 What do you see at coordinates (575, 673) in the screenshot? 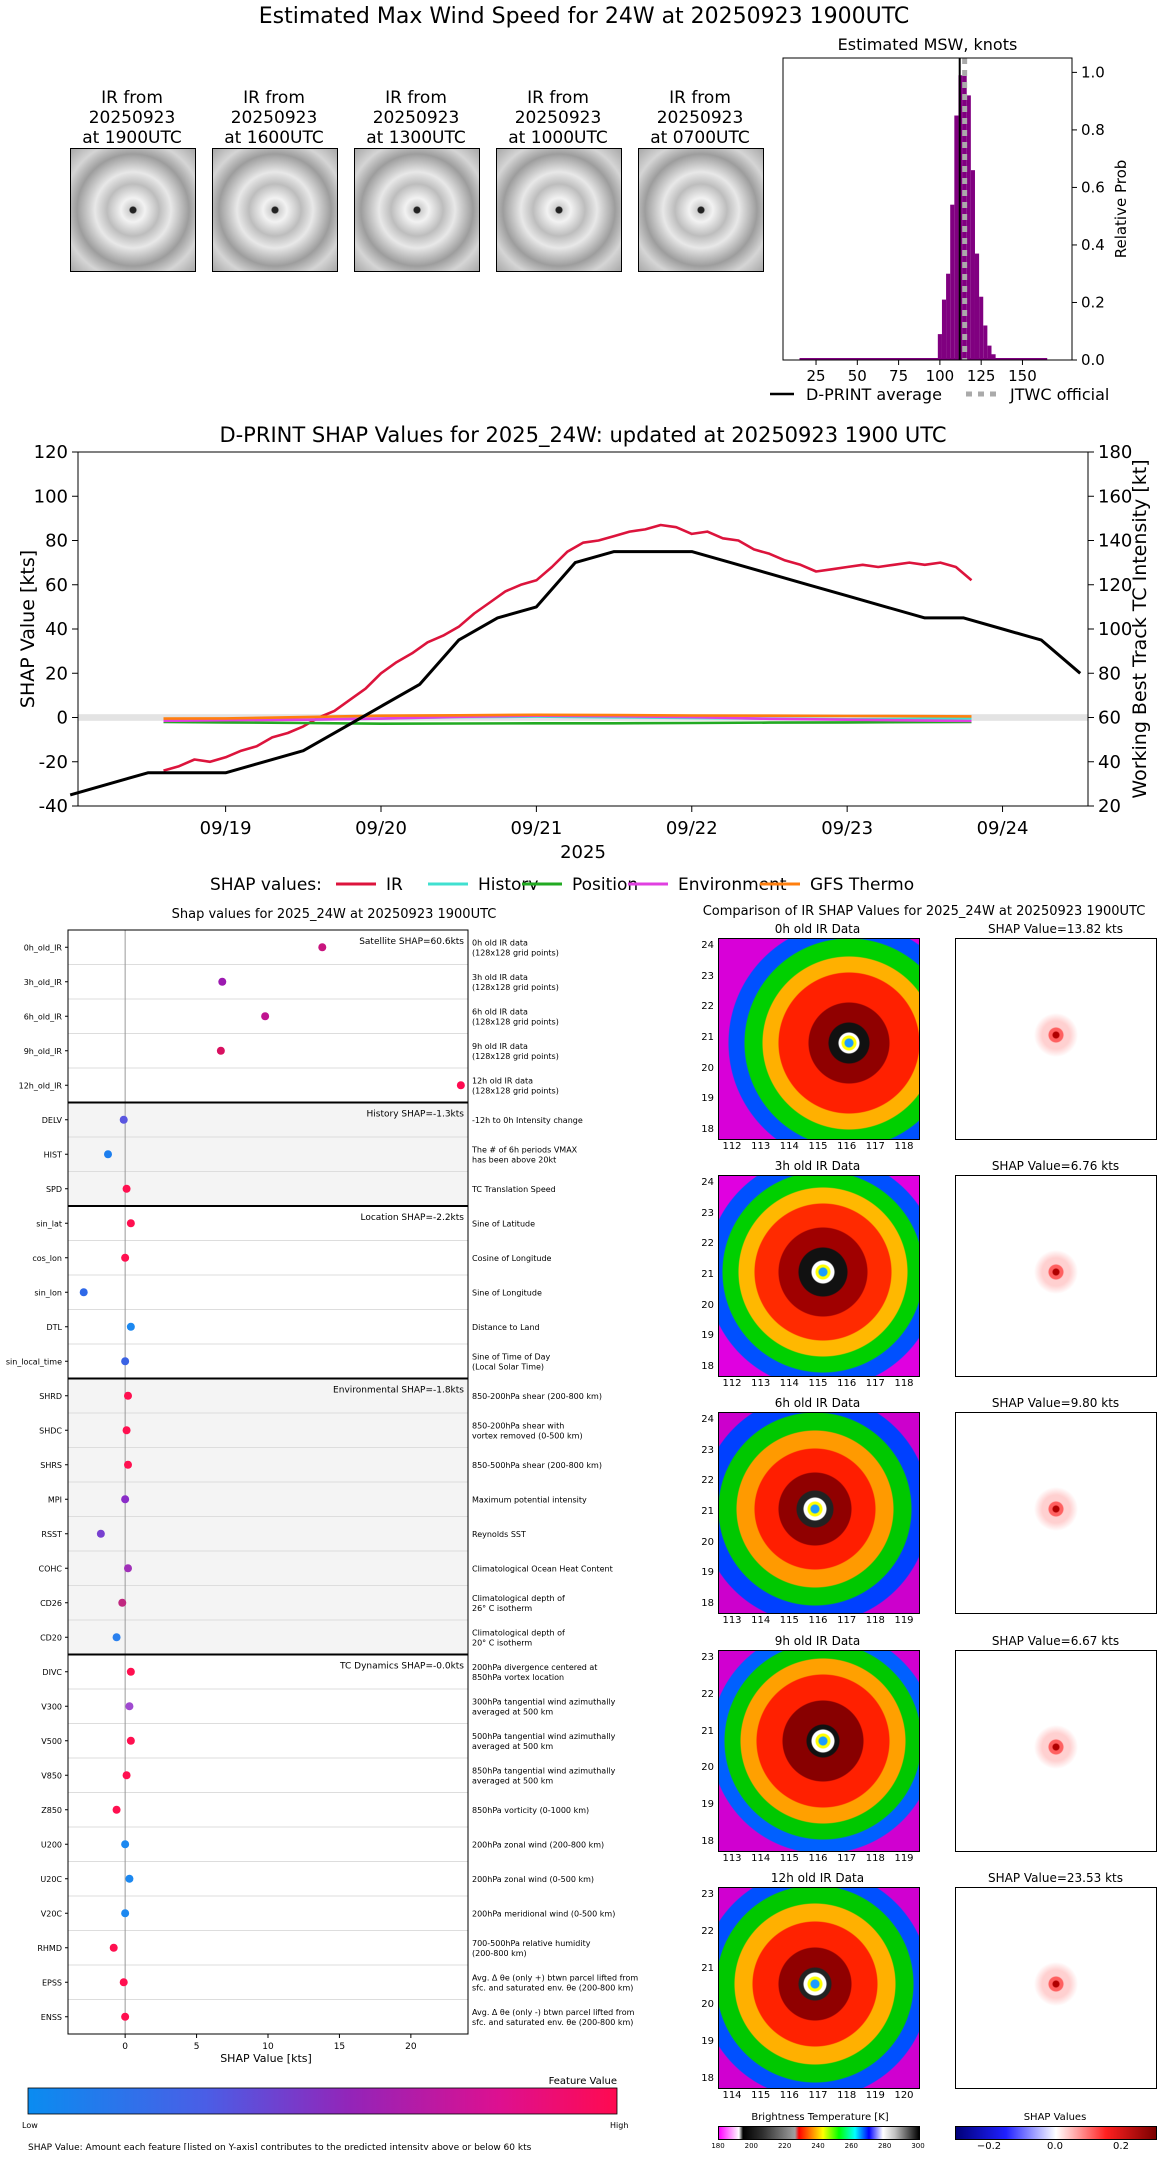
I see `series-line-tc-intensity` at bounding box center [575, 673].